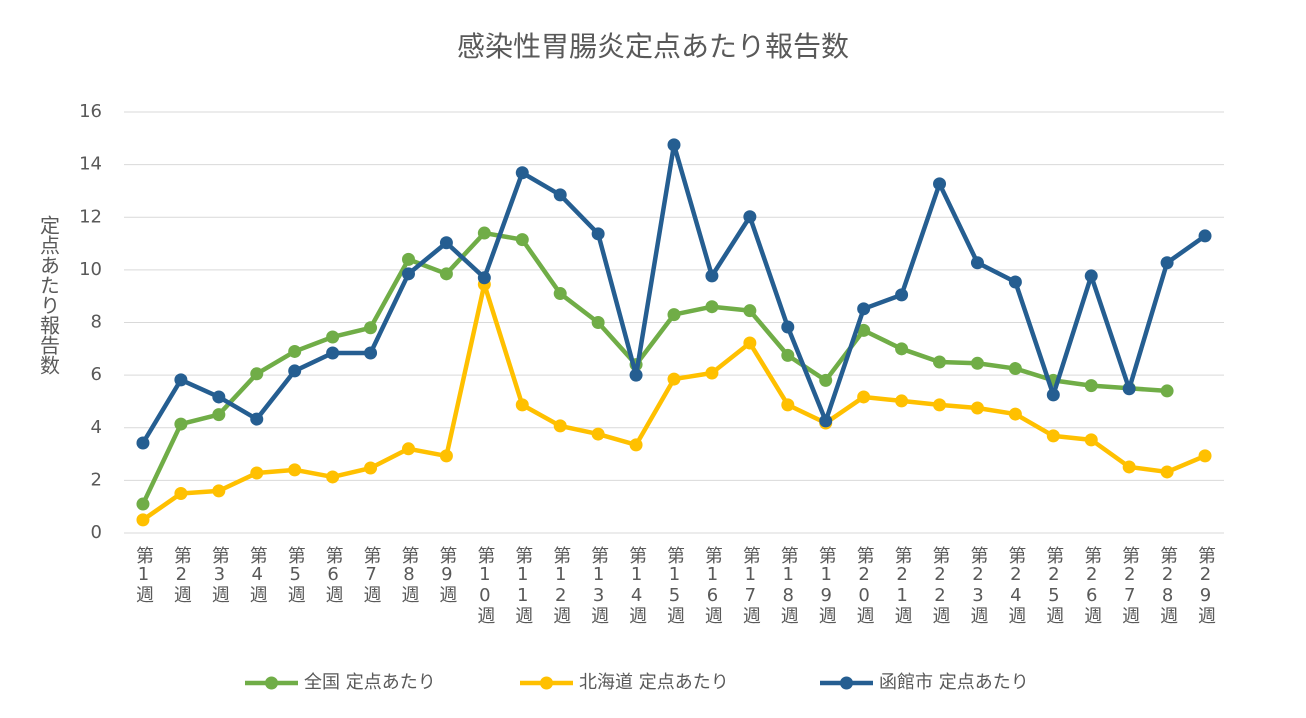 The width and height of the screenshot is (1306, 718). What do you see at coordinates (864, 585) in the screenshot?
I see `x-tick-label: 第20週` at bounding box center [864, 585].